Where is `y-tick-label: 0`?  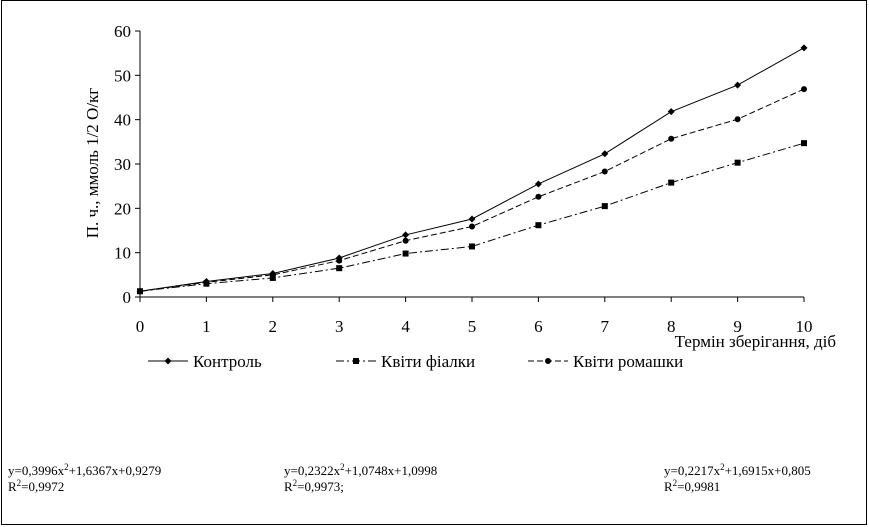 y-tick-label: 0 is located at coordinates (127, 297).